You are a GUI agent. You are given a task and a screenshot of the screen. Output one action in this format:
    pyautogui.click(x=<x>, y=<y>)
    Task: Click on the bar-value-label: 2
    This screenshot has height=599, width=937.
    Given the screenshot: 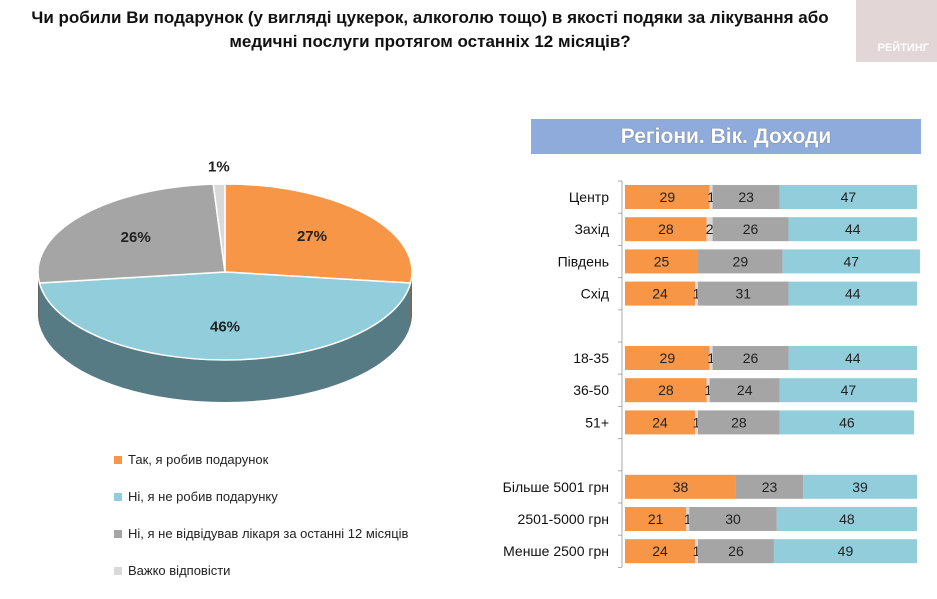 What is the action you would take?
    pyautogui.click(x=710, y=229)
    